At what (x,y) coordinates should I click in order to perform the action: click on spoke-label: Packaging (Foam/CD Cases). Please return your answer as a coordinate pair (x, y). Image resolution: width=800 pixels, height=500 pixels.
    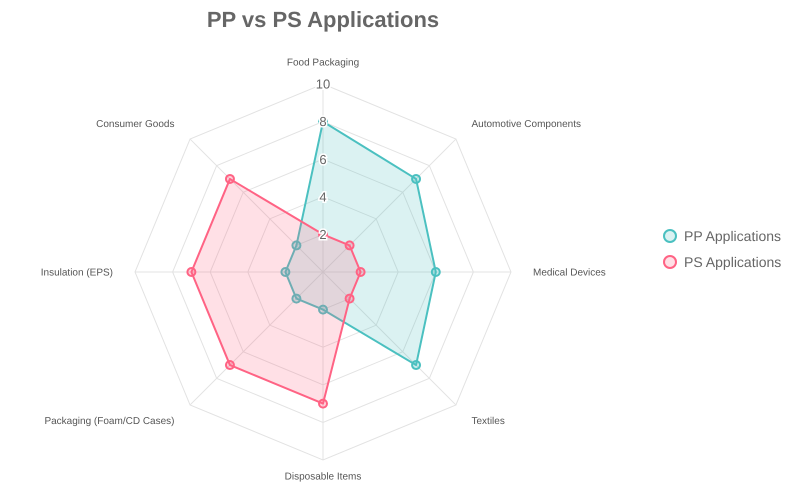
    Looking at the image, I should click on (109, 421).